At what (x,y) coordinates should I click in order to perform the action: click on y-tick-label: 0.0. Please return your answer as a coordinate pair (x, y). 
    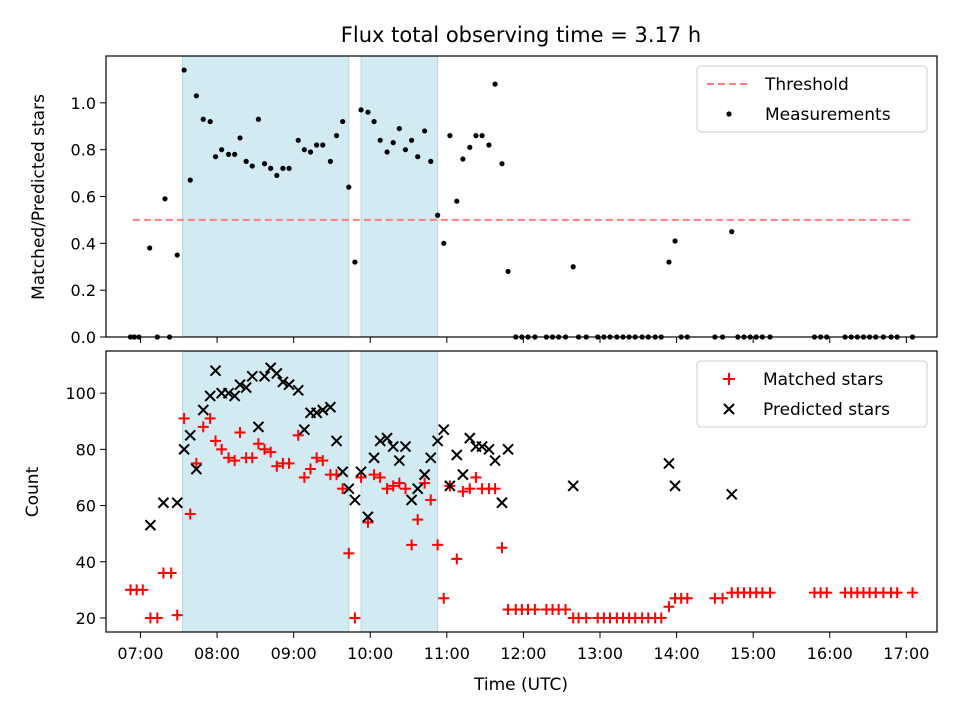
    Looking at the image, I should click on (83, 337).